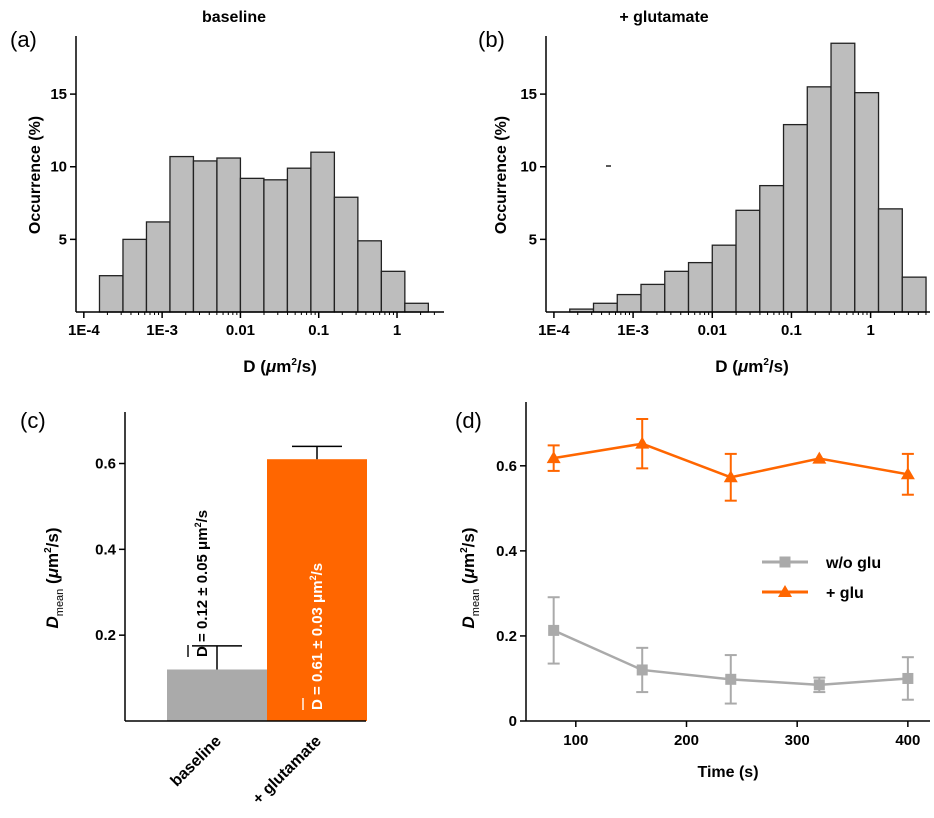  I want to click on series-wo-glu, so click(730, 650).